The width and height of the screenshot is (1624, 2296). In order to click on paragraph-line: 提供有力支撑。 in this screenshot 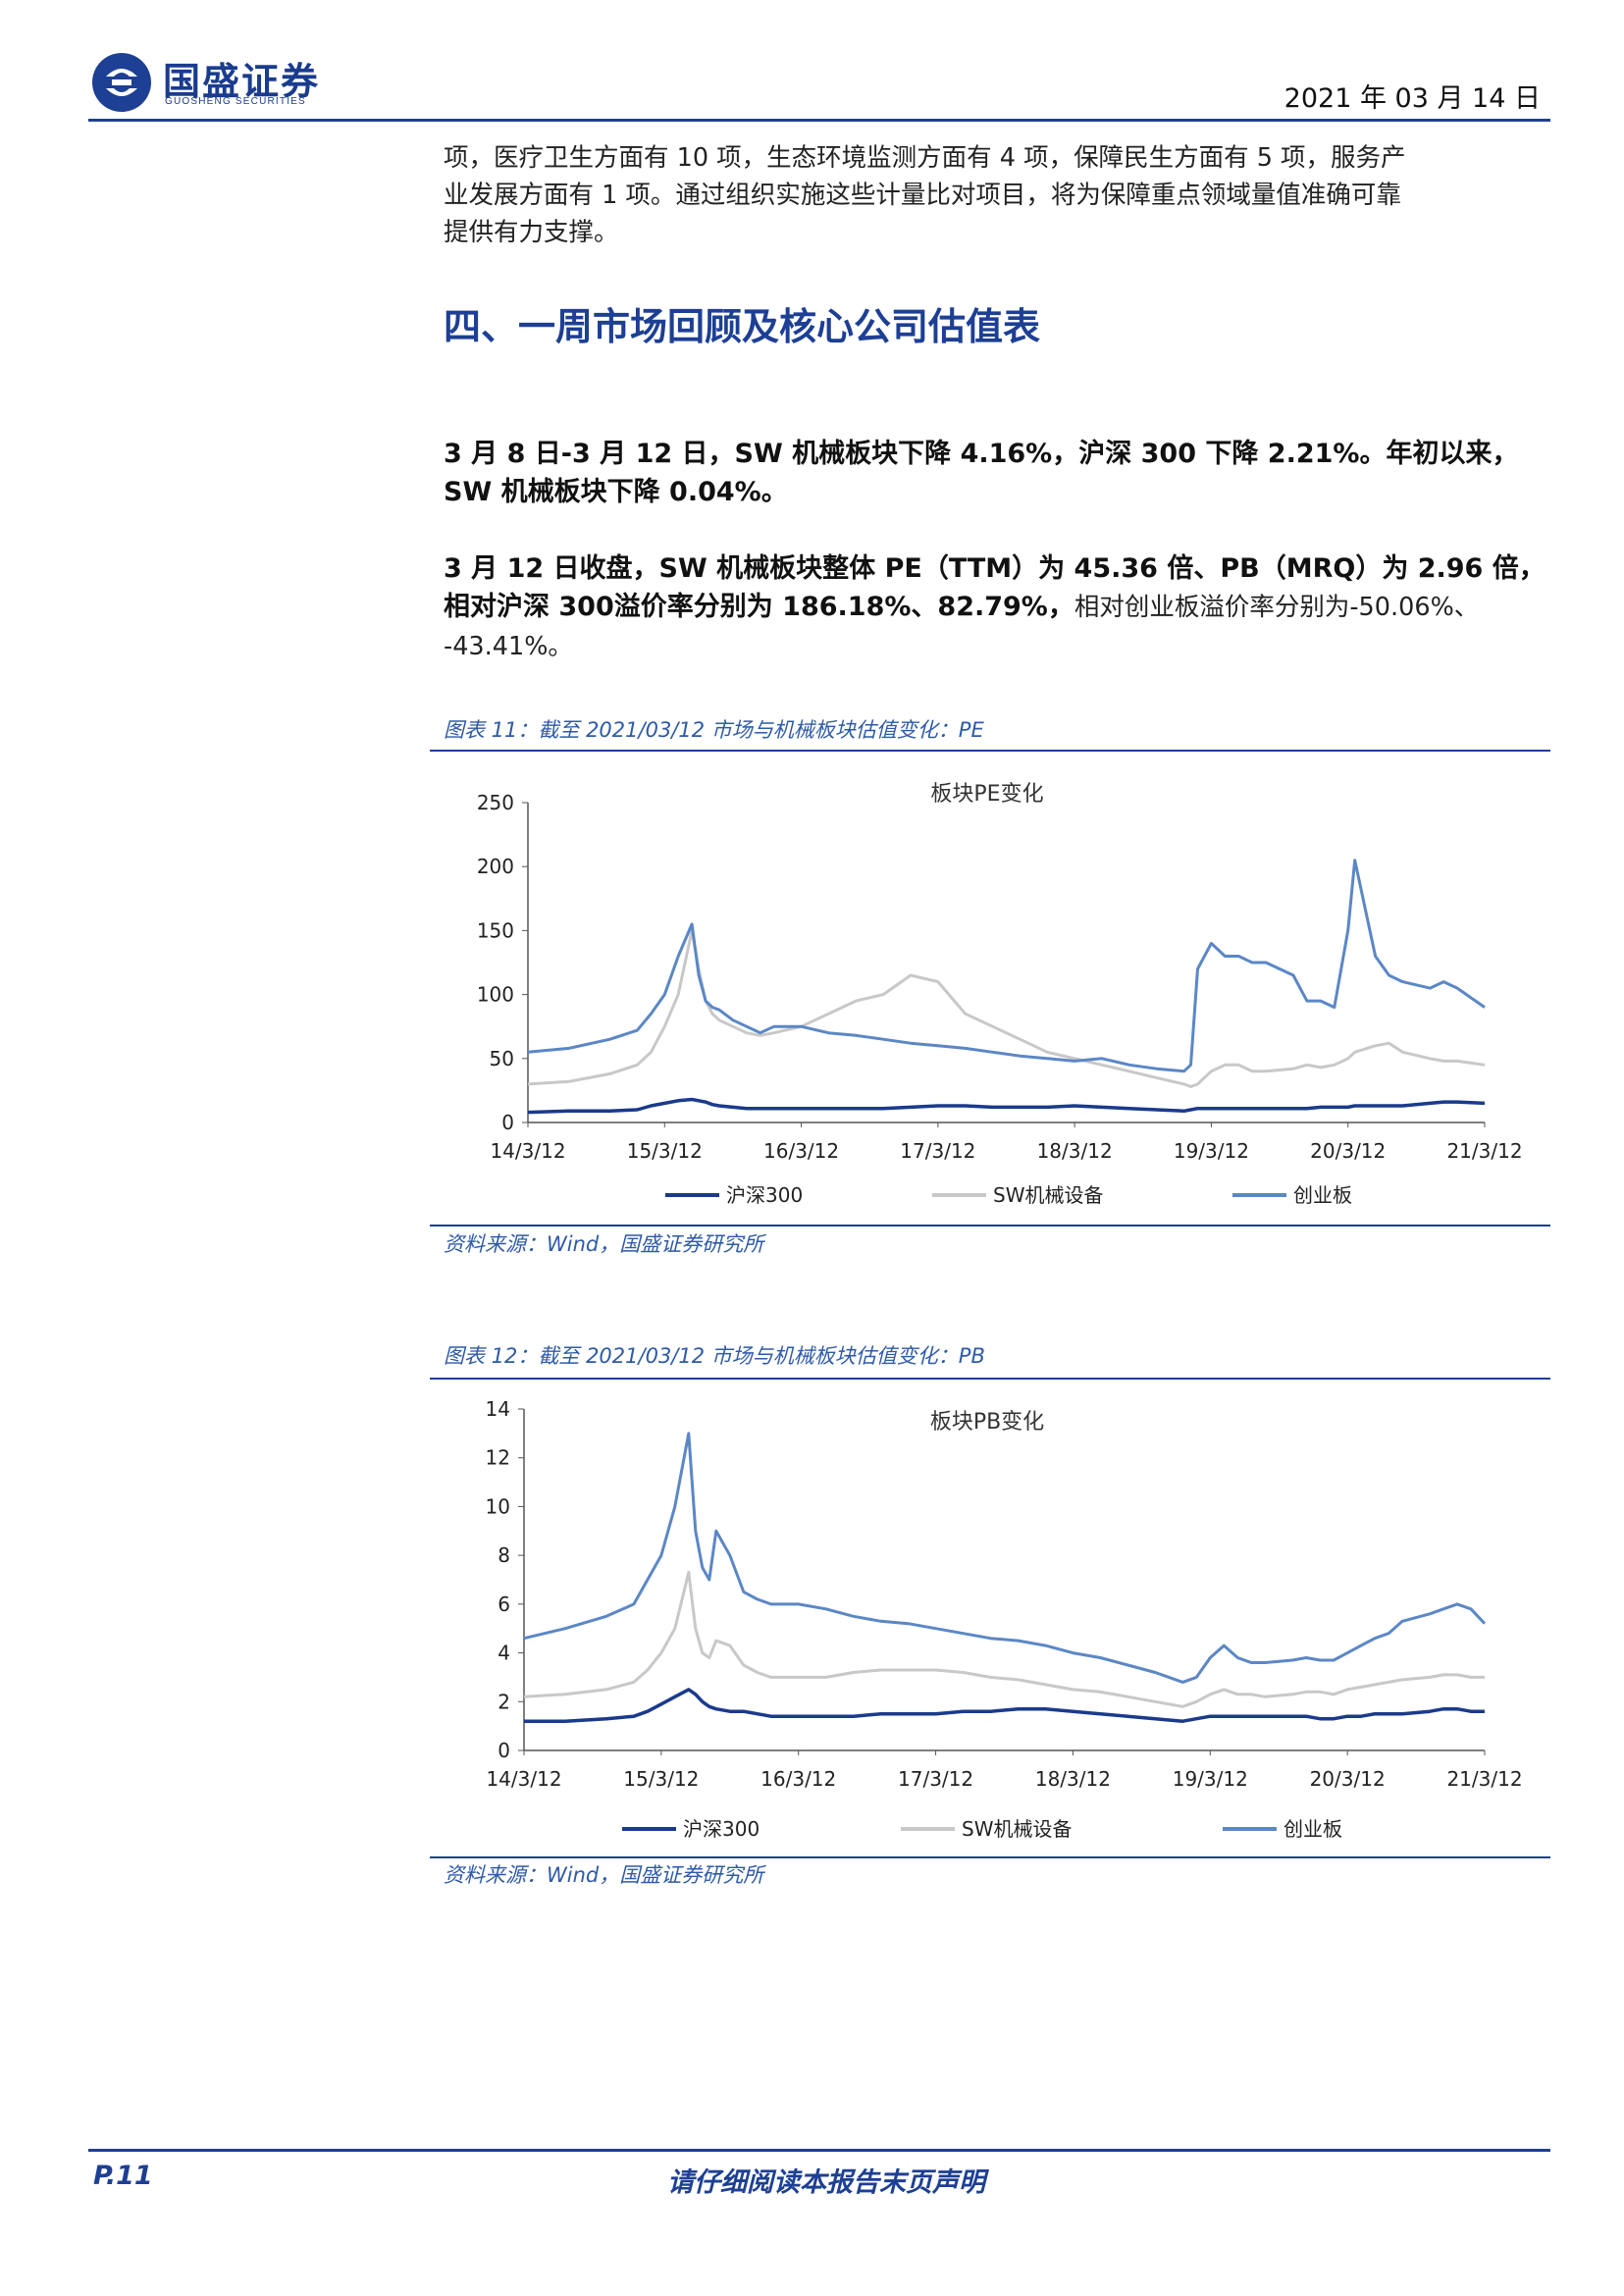, I will do `click(531, 232)`.